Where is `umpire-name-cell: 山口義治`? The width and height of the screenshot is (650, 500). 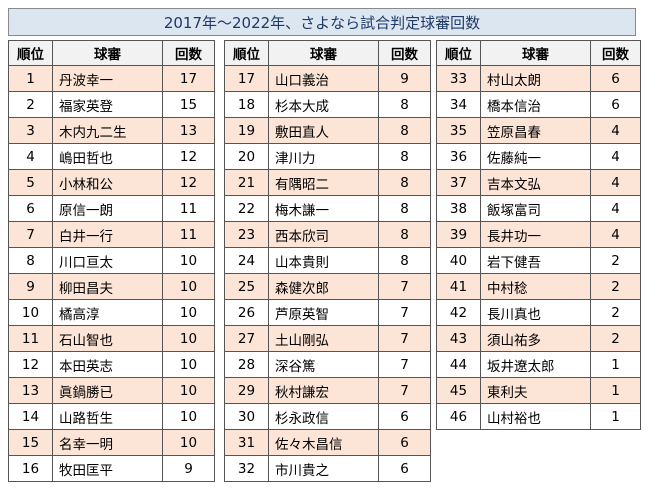
umpire-name-cell: 山口義治 is located at coordinates (323, 78).